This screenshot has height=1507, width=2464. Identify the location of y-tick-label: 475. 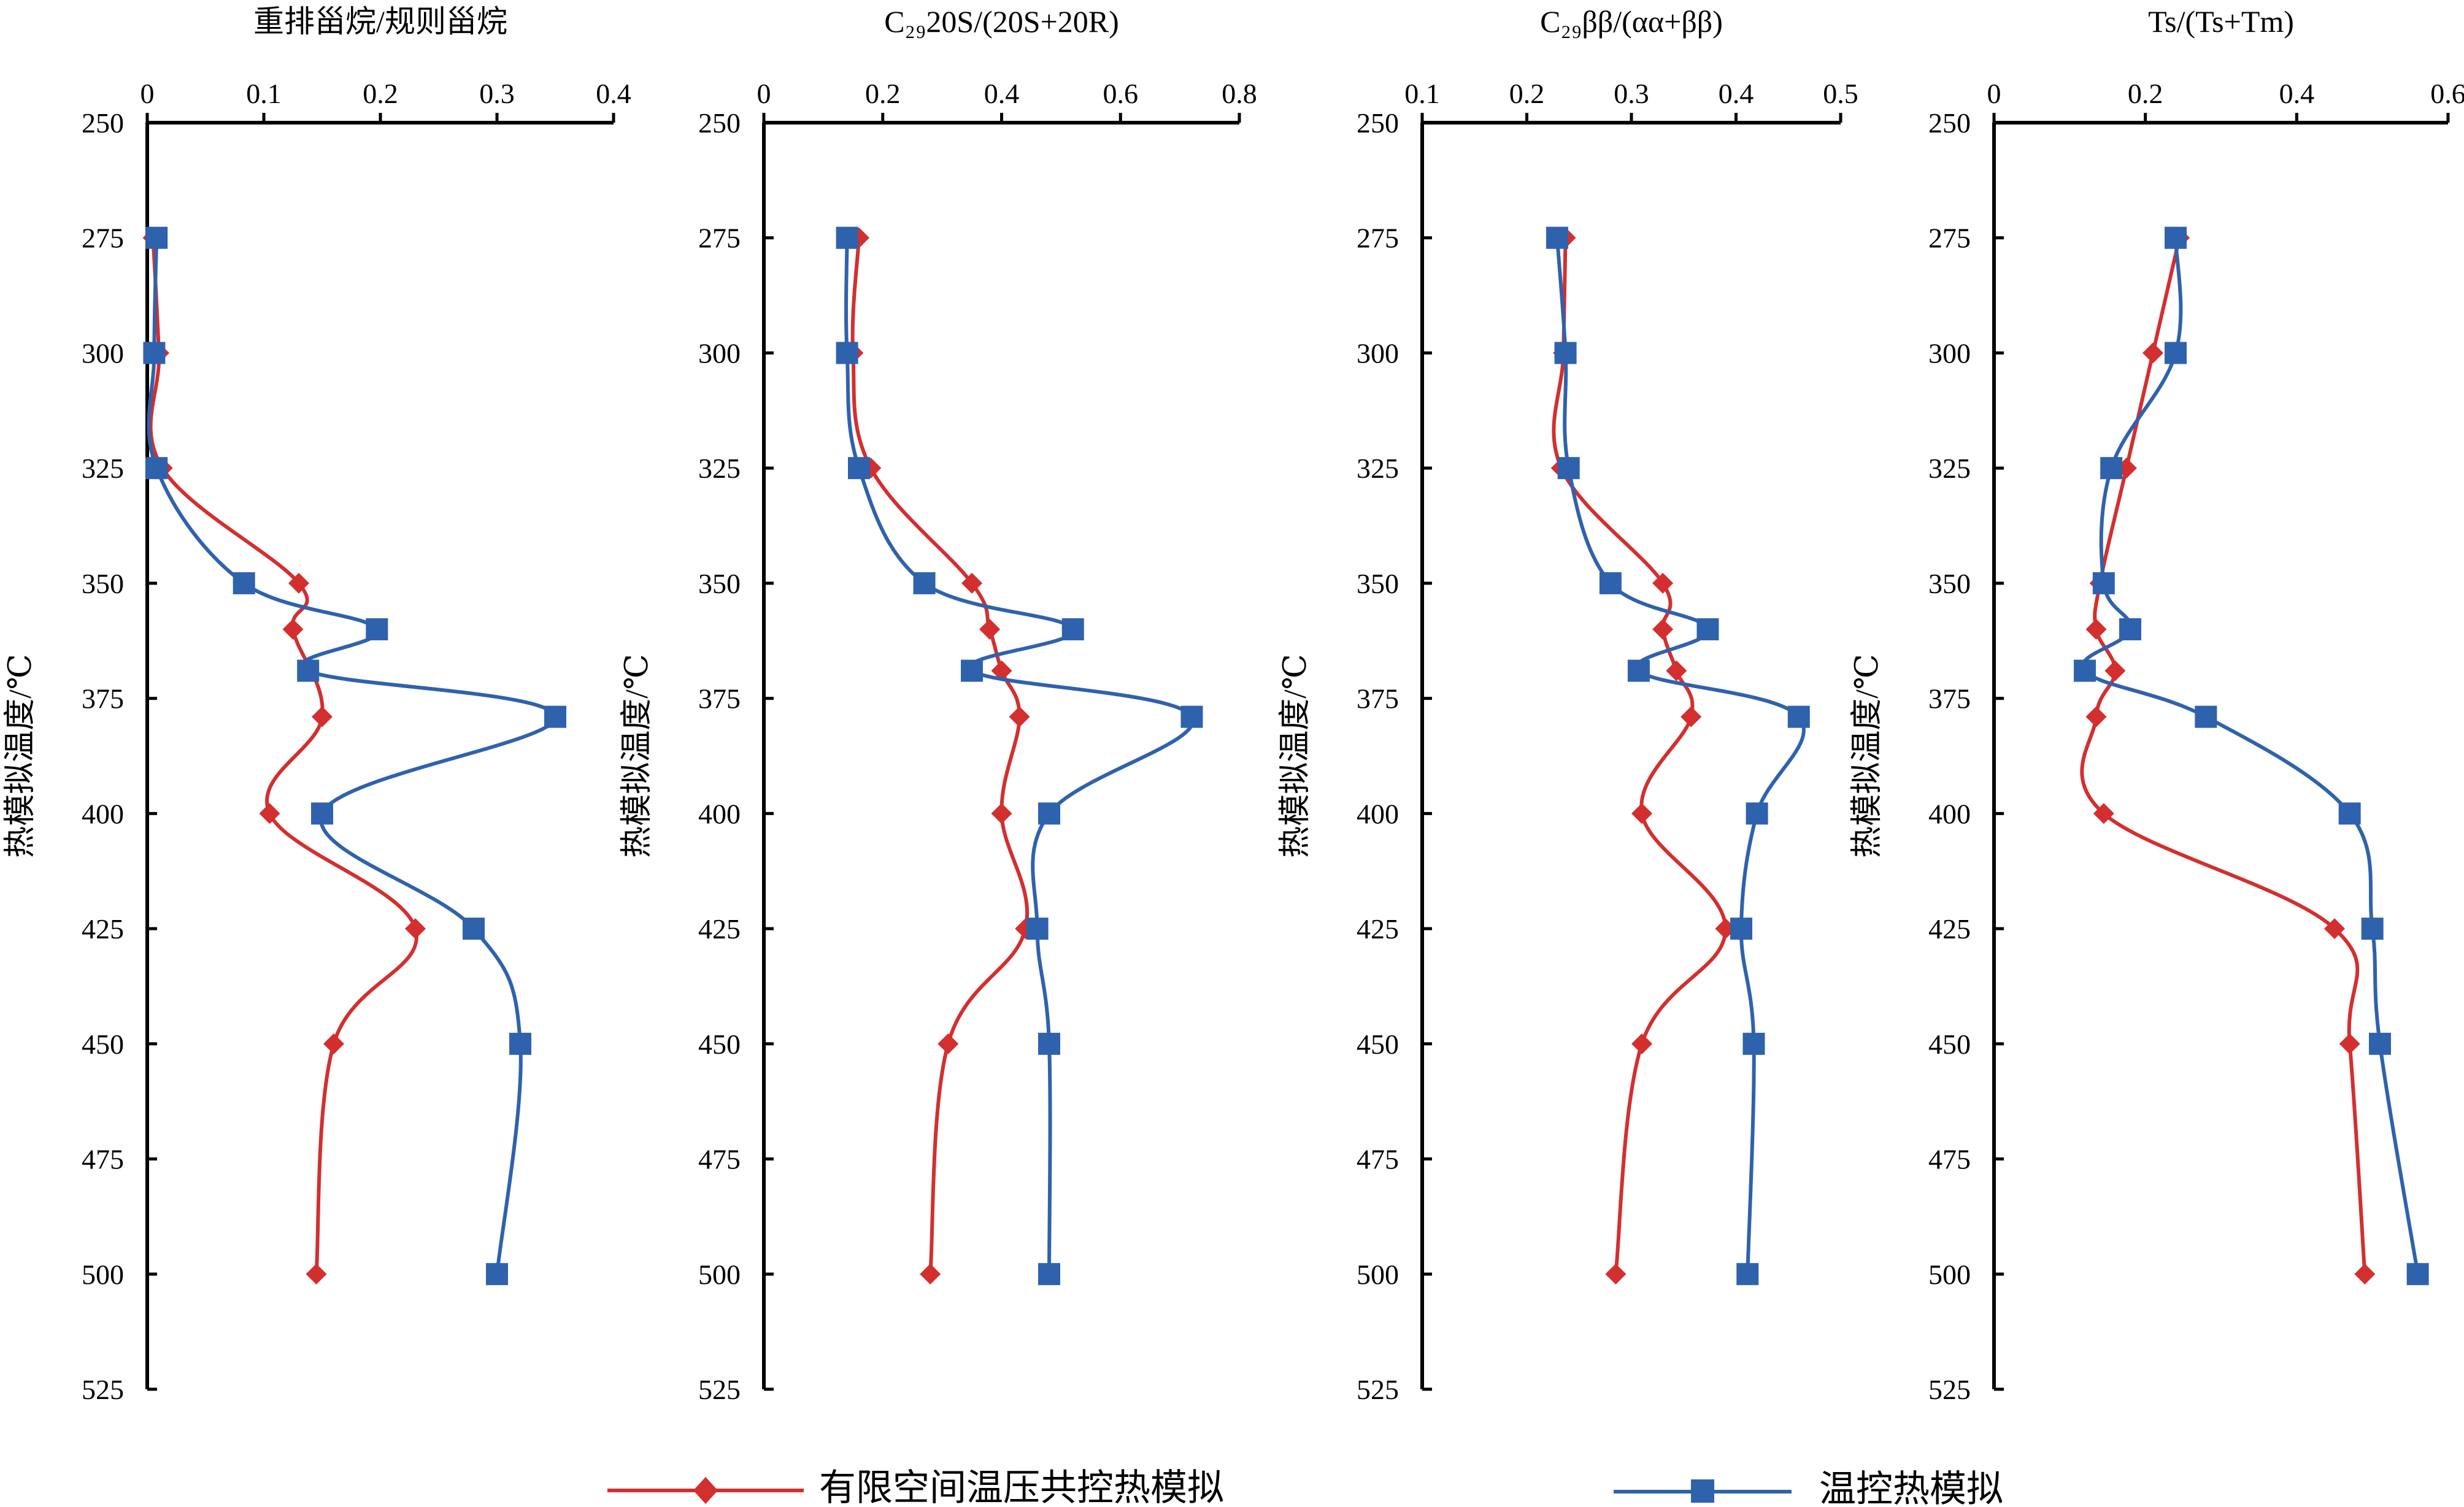
(720, 1159).